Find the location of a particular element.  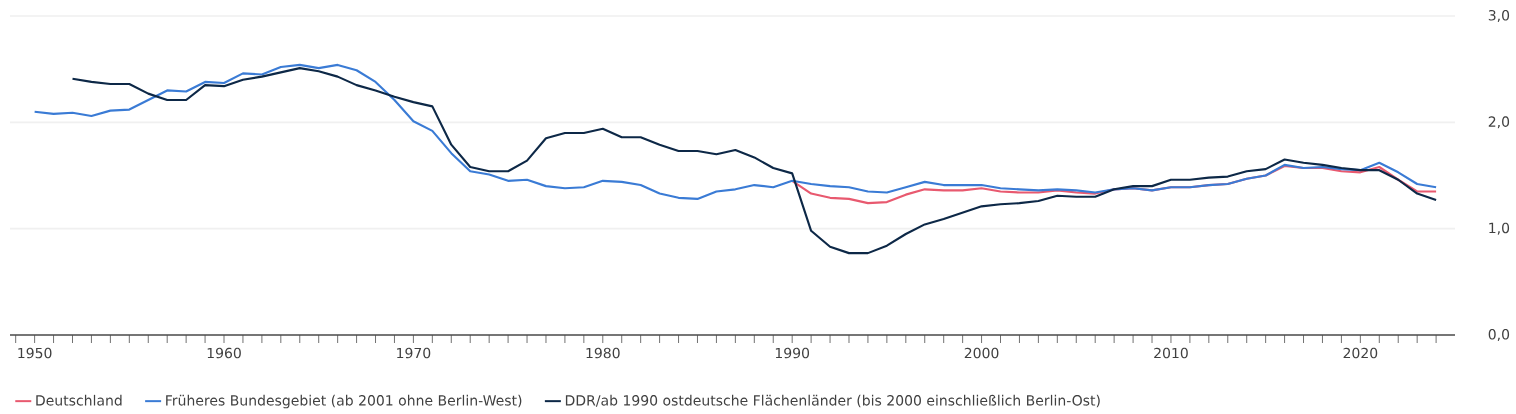

legend-label: Früheres Bundesgebiet (ab 2001 ohne Berlin-West) is located at coordinates (344, 401).